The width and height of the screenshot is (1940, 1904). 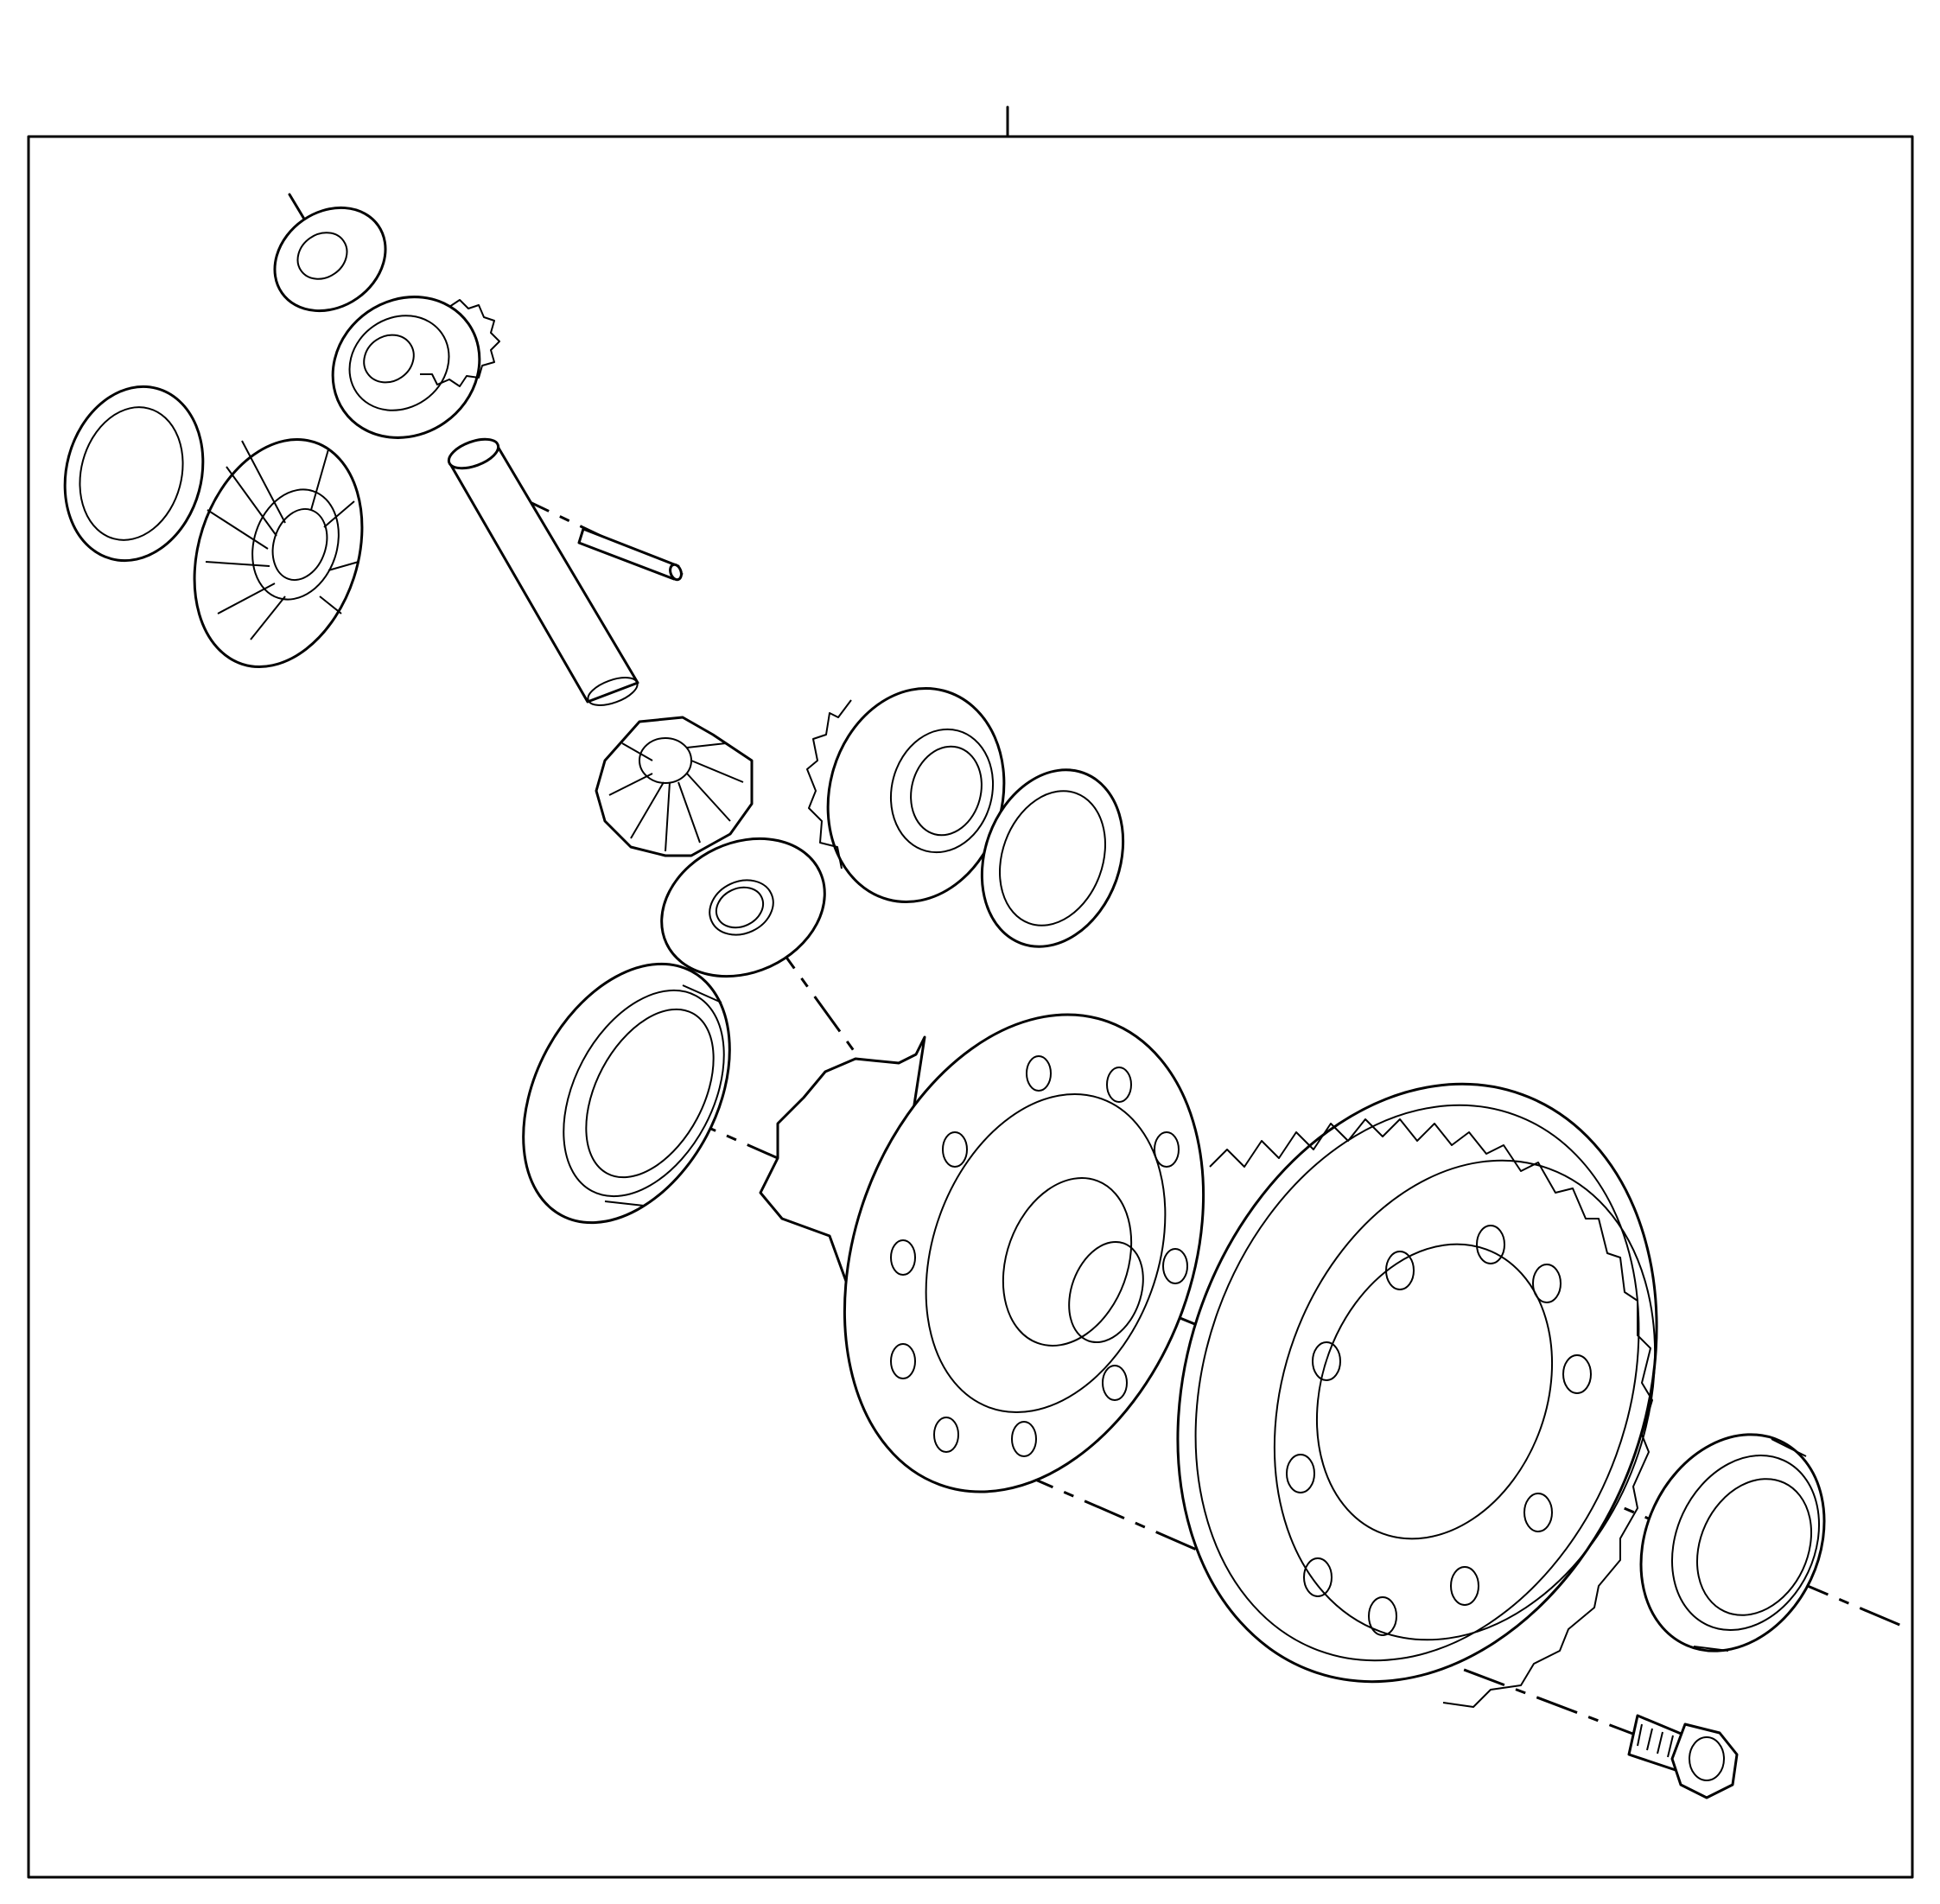 I want to click on pinion-shaft, so click(x=543, y=572).